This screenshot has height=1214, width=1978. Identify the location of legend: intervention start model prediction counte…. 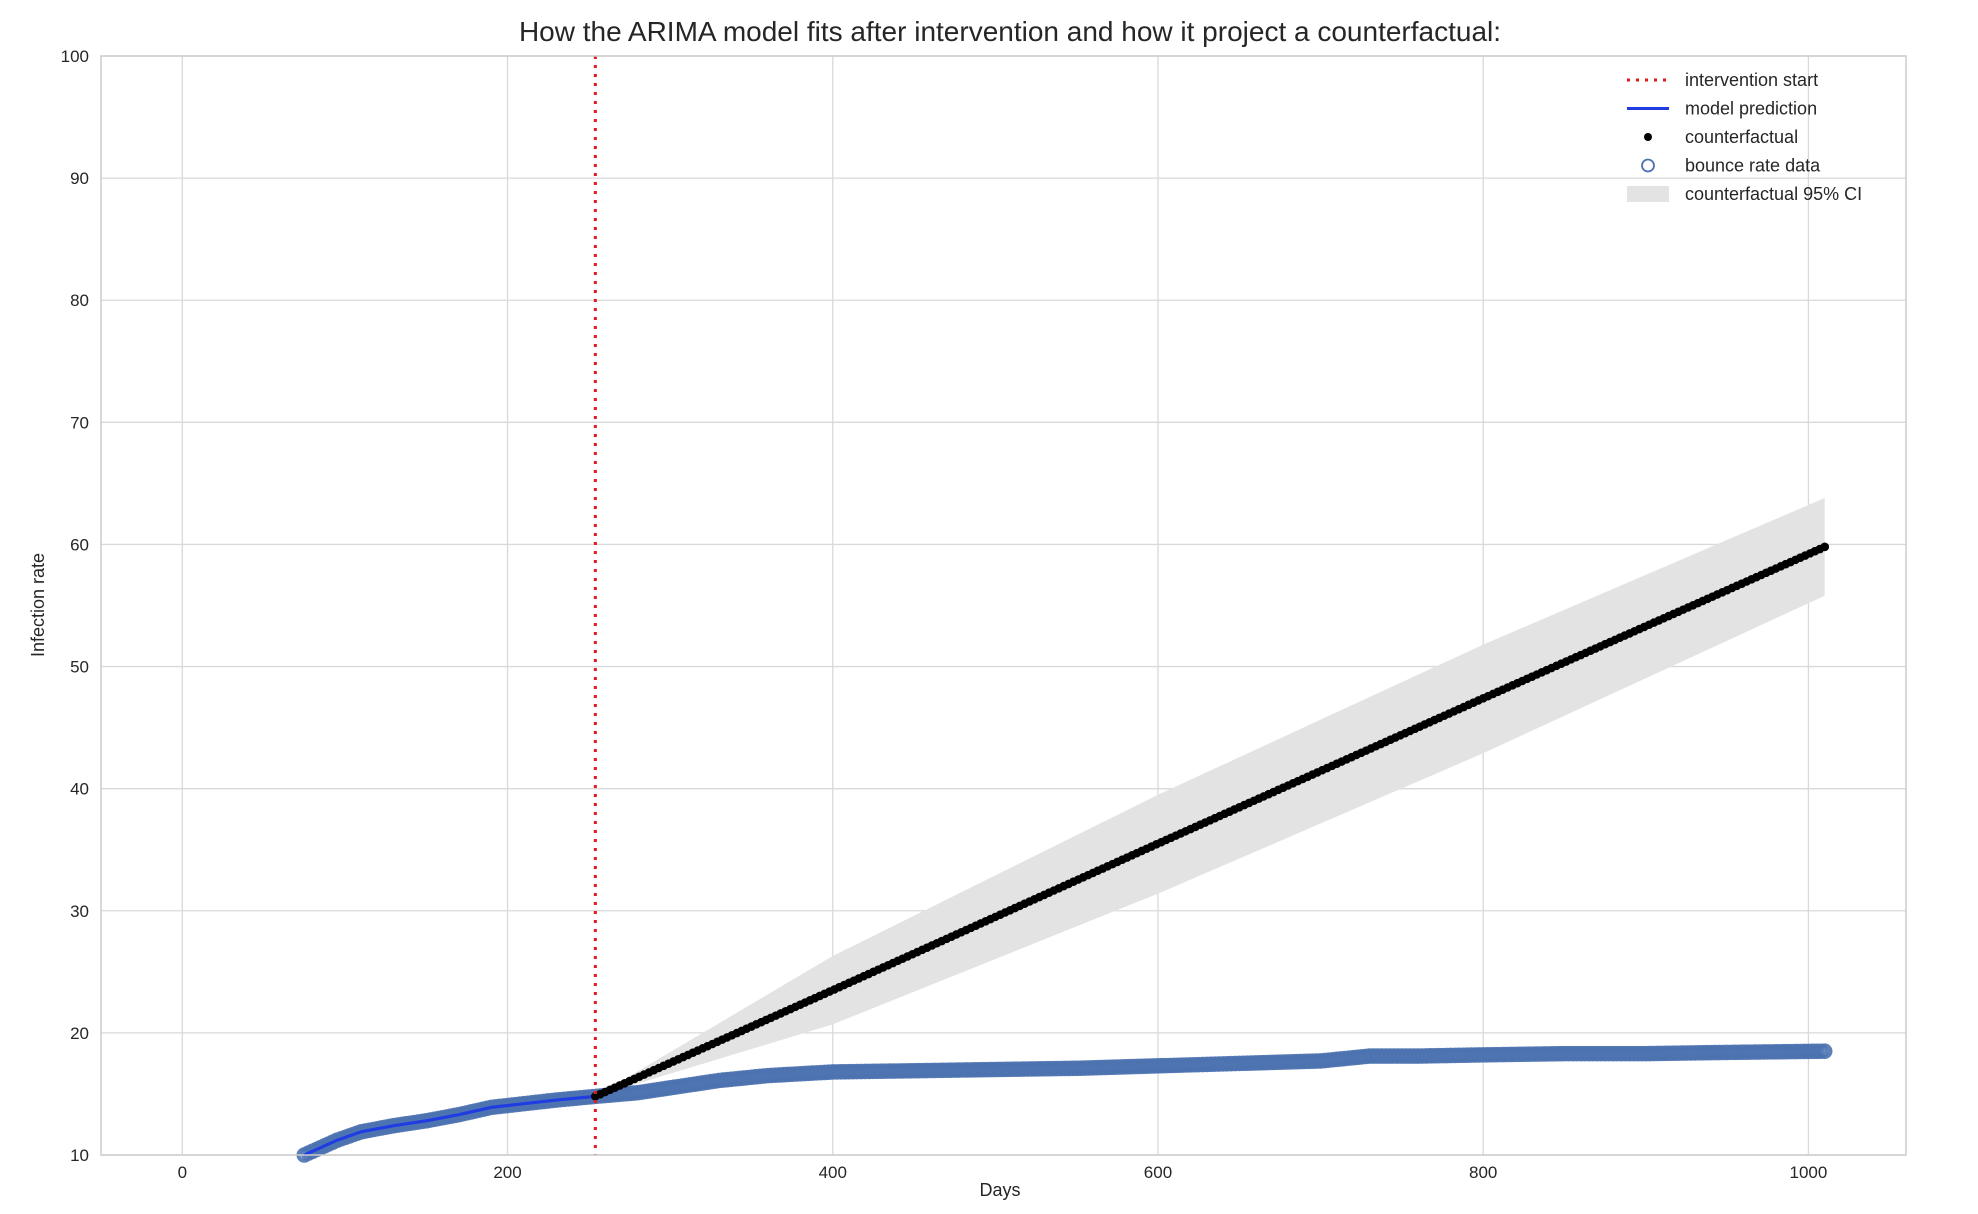
(1744, 137).